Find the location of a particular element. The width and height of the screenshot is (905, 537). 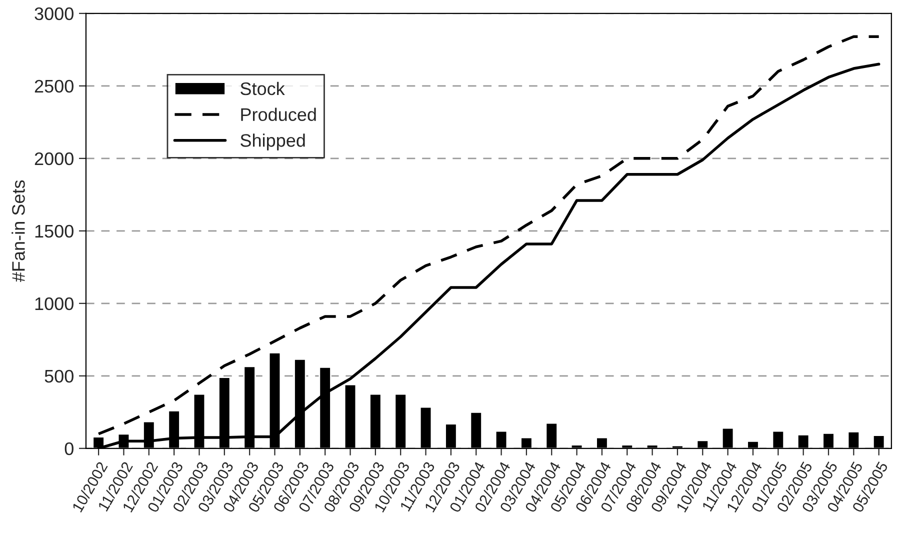

y-axis-title: #Fan-in Sets is located at coordinates (18, 231).